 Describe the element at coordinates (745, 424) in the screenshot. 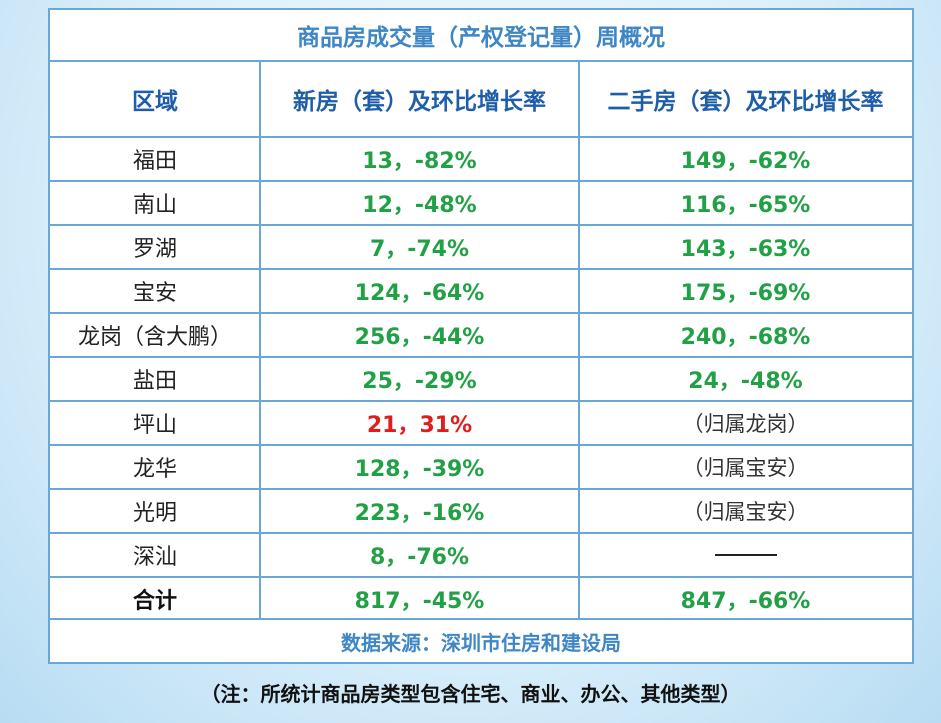

I see `resale-homes-cell: （归属龙岗）` at that location.